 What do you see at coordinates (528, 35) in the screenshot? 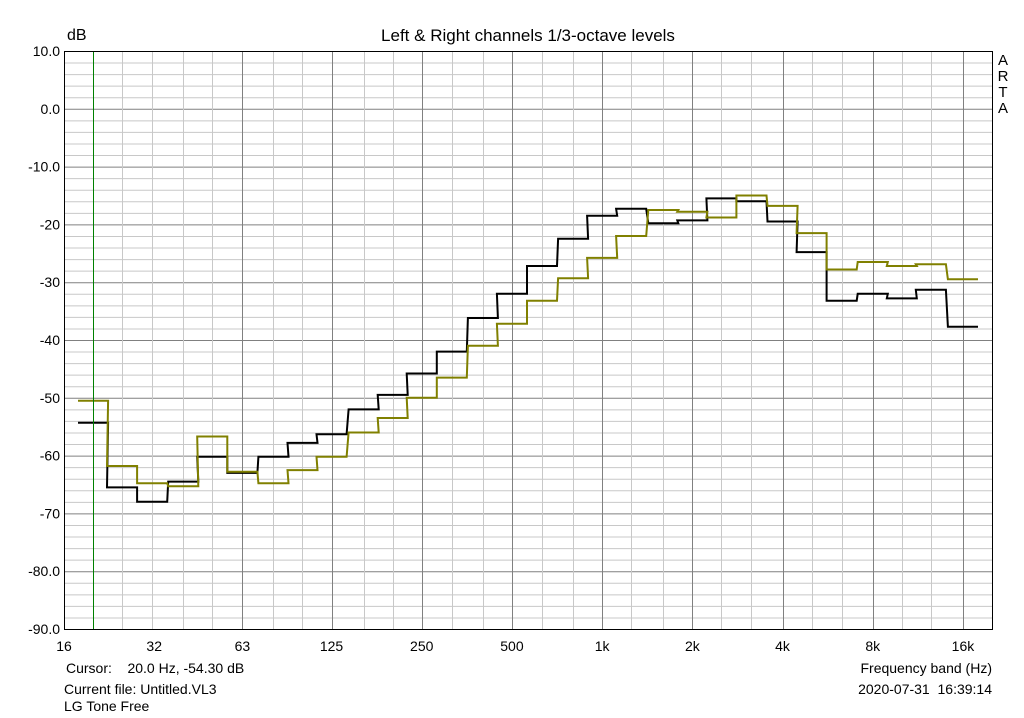
I see `chart-title: Left & Right channels 1/3-octave levels` at bounding box center [528, 35].